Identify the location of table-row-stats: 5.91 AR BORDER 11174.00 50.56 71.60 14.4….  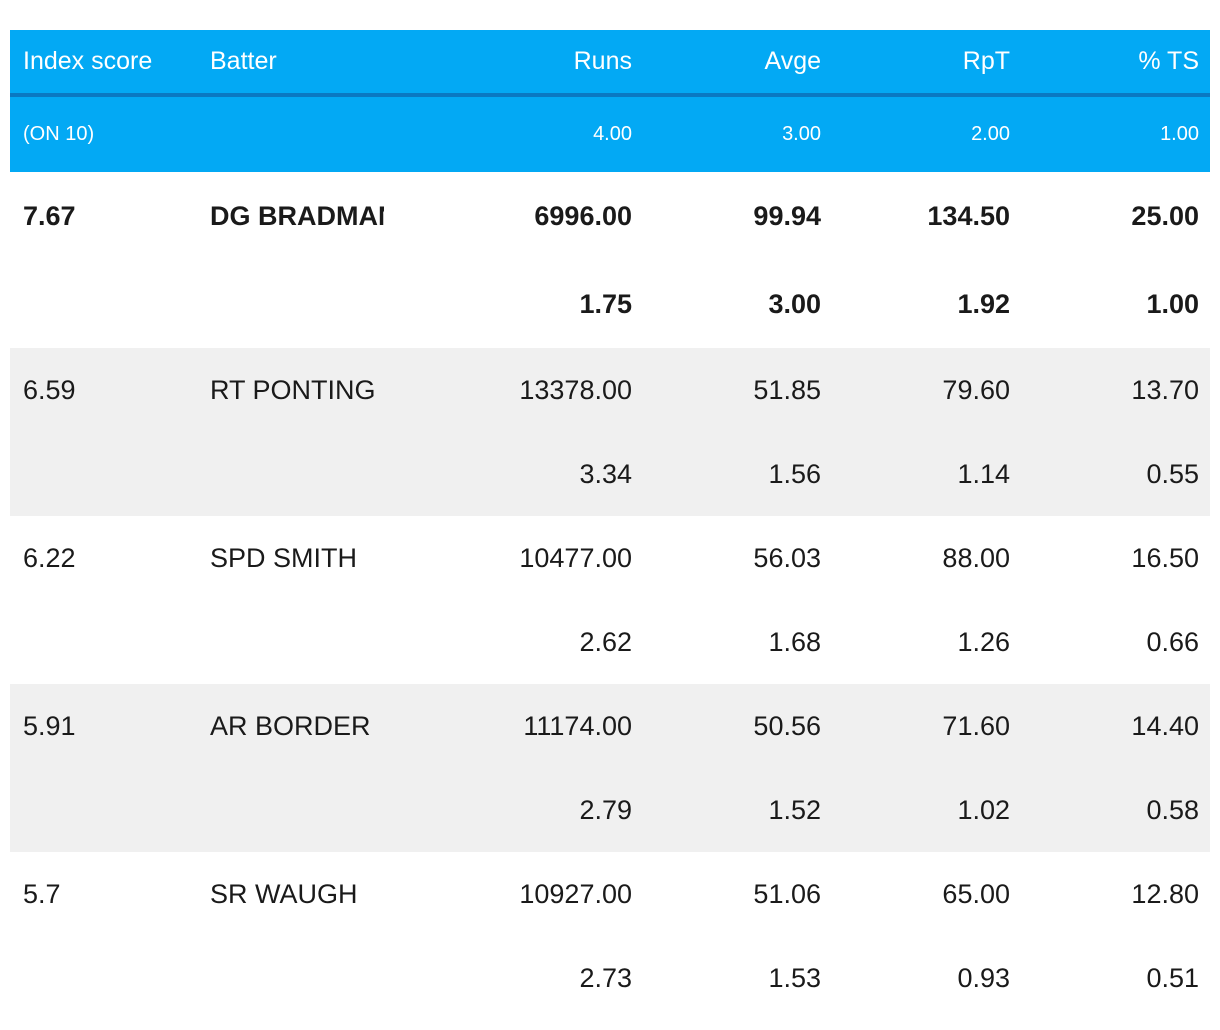
(610, 726).